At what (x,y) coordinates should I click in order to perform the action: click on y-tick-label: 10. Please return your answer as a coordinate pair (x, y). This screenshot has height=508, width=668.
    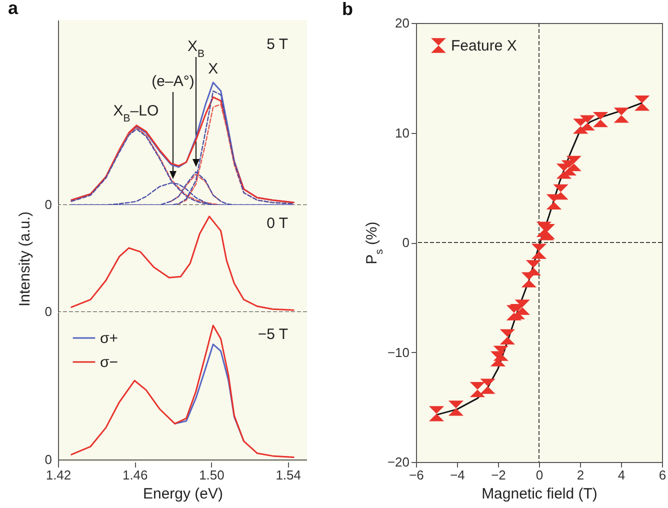
    Looking at the image, I should click on (402, 132).